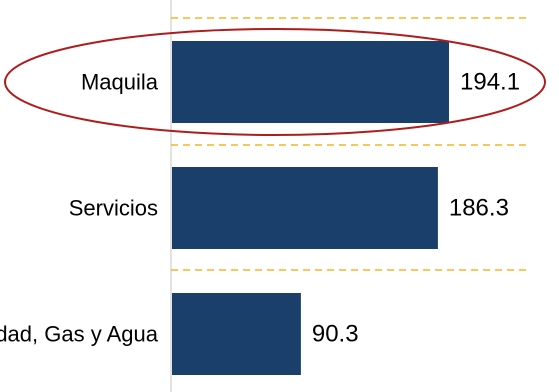  What do you see at coordinates (490, 82) in the screenshot?
I see `value-label: 194.1` at bounding box center [490, 82].